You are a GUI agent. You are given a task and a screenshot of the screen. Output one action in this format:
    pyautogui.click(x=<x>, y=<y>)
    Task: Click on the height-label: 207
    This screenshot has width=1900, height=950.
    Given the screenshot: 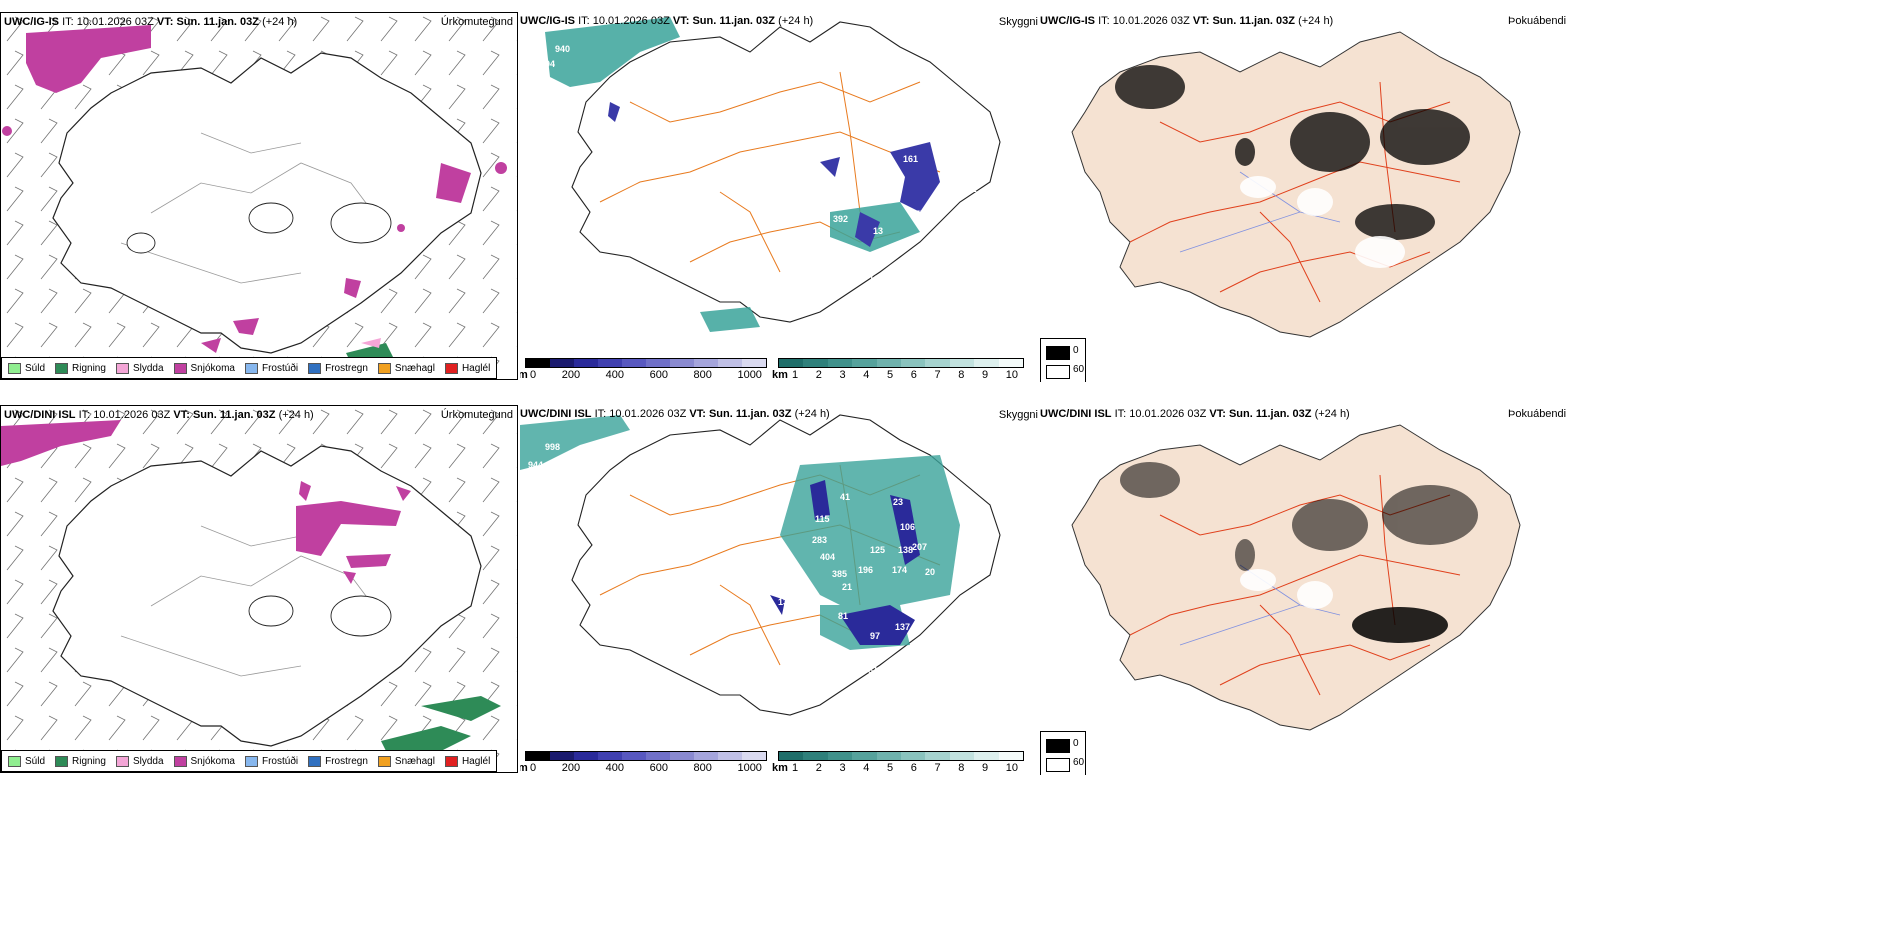 What is the action you would take?
    pyautogui.click(x=919, y=547)
    